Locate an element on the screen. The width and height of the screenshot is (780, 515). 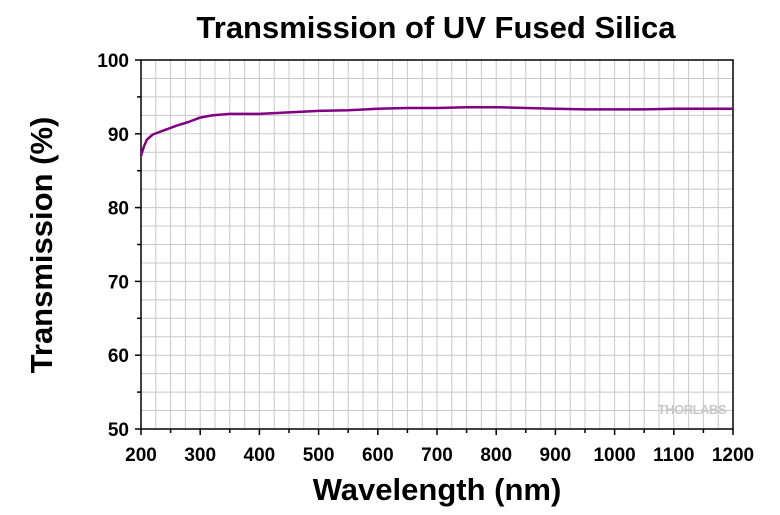
y-tick-label: 100 is located at coordinates (113, 61).